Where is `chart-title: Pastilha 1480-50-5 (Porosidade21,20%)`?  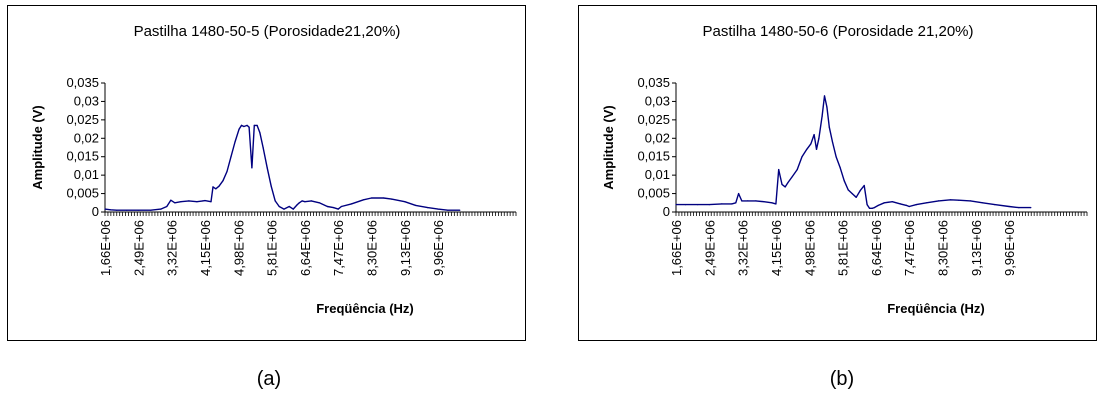 chart-title: Pastilha 1480-50-5 (Porosidade21,20%) is located at coordinates (267, 31).